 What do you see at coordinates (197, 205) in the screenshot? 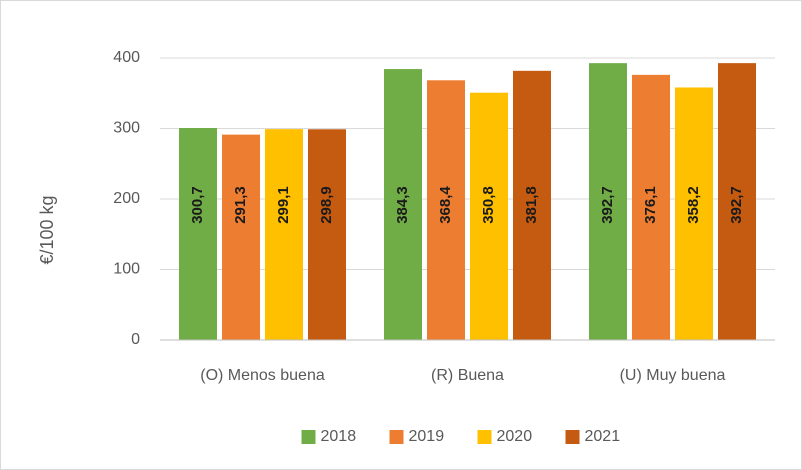
I see `value-label: 300,7` at bounding box center [197, 205].